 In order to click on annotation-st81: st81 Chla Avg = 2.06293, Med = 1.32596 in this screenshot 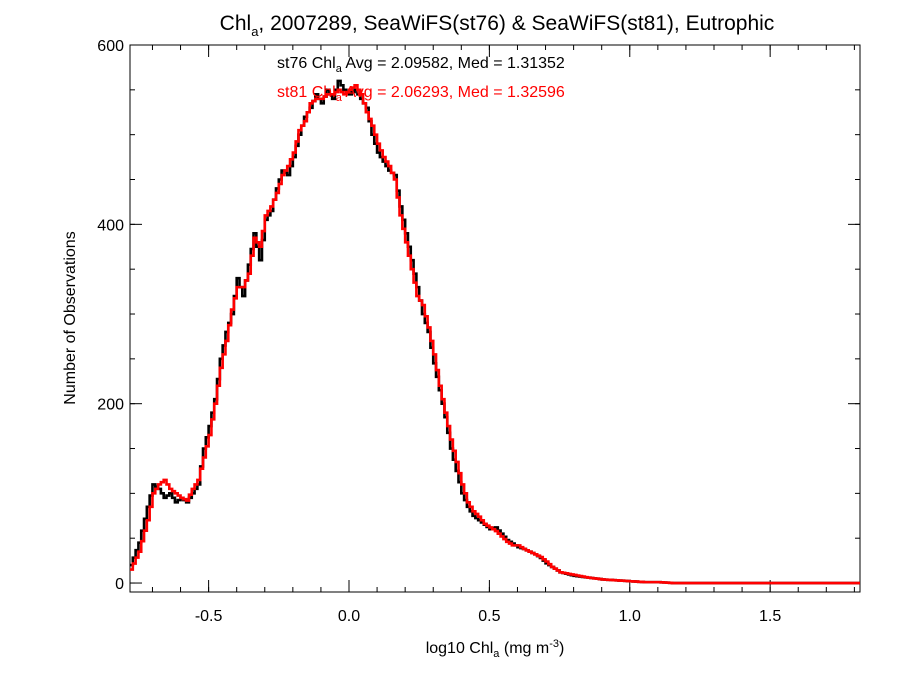, I will do `click(421, 94)`.